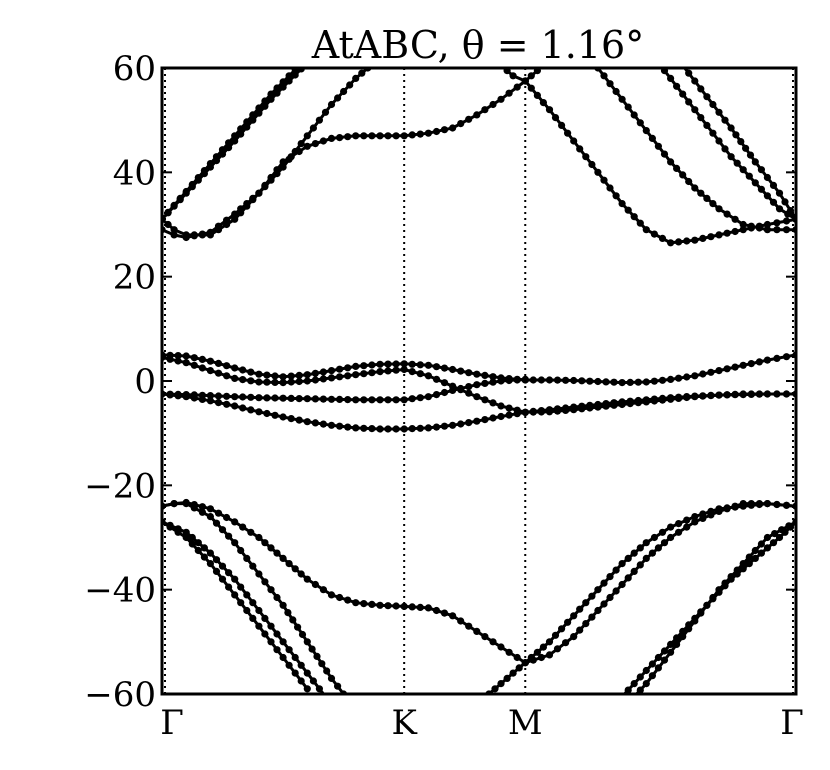 The image size is (830, 770). Describe the element at coordinates (344, 389) in the screenshot. I see `band-line` at that location.